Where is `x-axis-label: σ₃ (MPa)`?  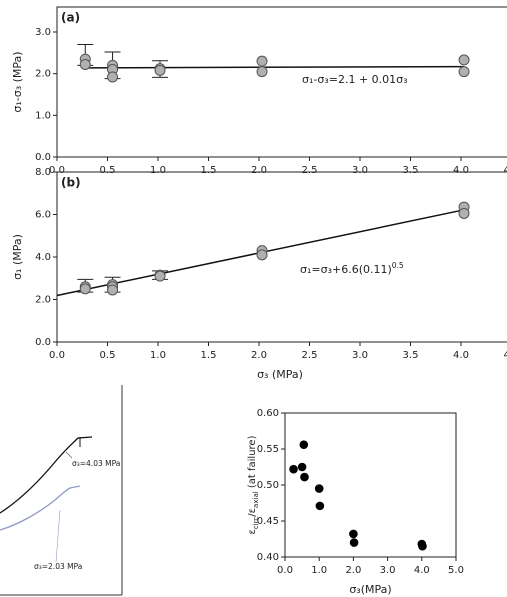
x-axis-label: σ₃ (MPa) is located at coordinates (280, 374).